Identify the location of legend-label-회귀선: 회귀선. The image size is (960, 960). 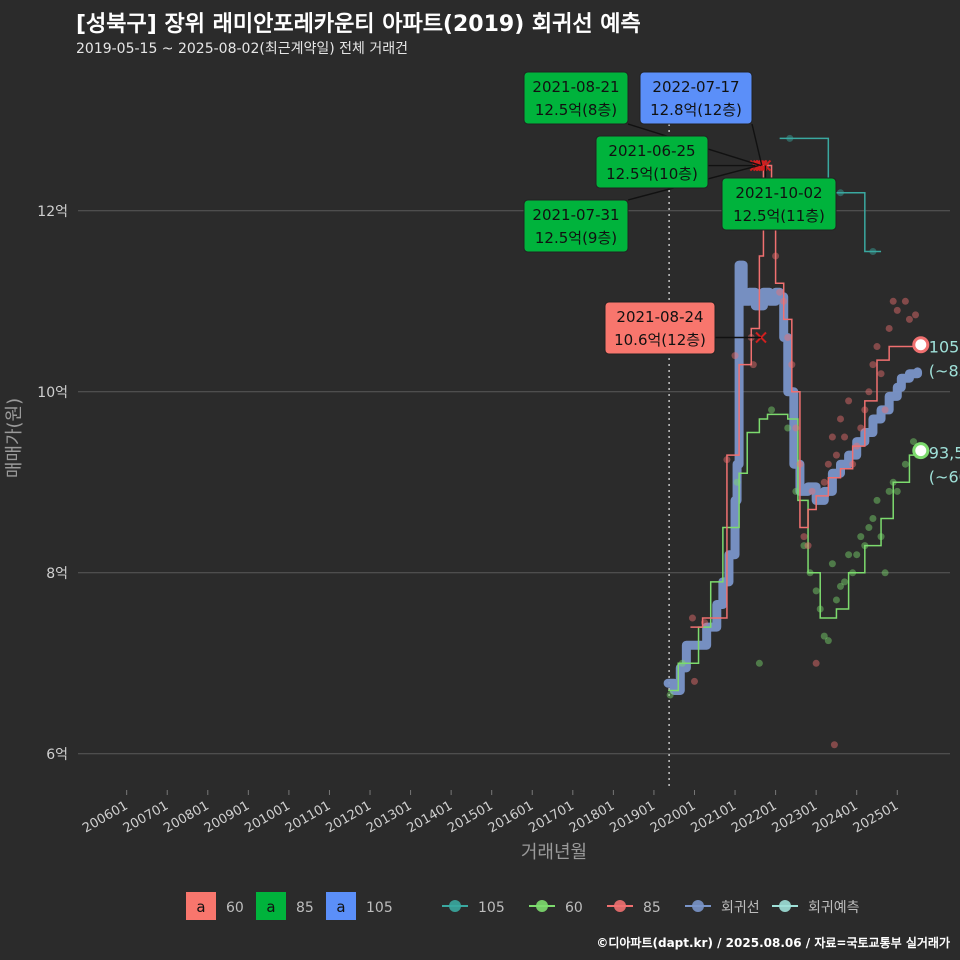
(740, 908).